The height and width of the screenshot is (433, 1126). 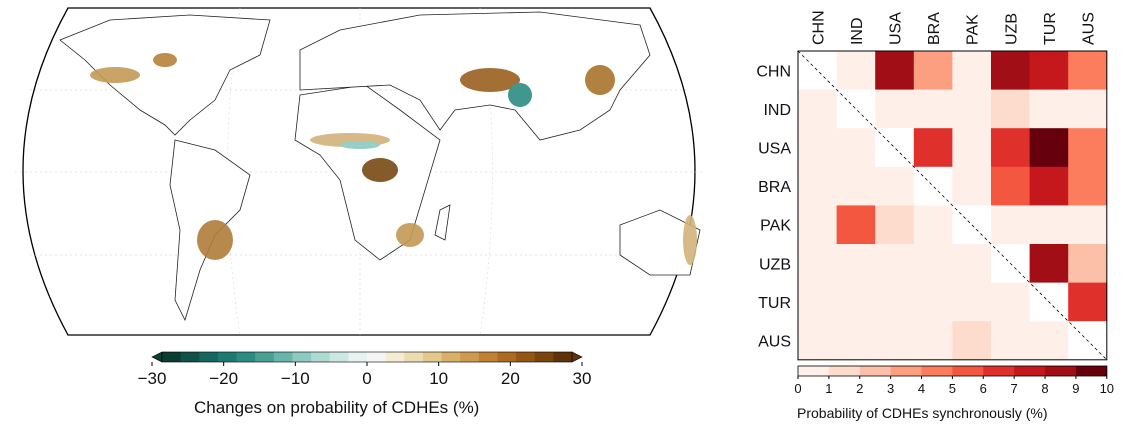 I want to click on colorbar-tick-label: 9, so click(x=1075, y=388).